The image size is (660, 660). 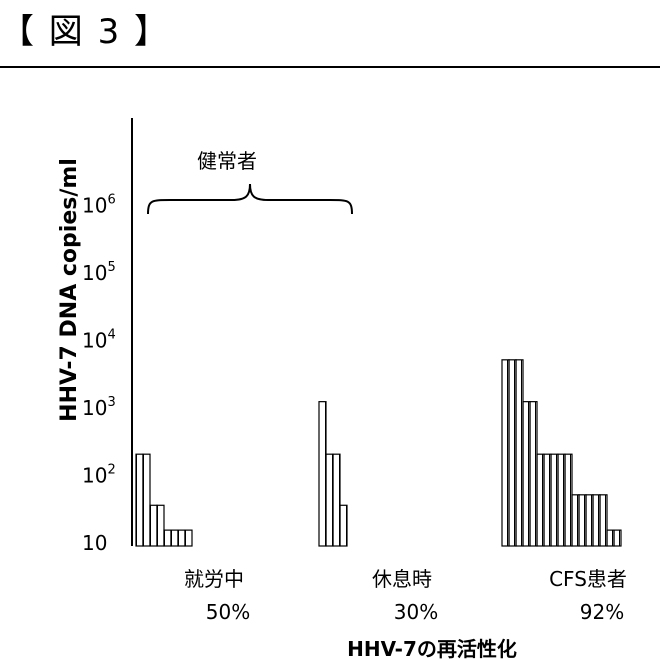 I want to click on y-tick-label: 10⁴, so click(x=99, y=340).